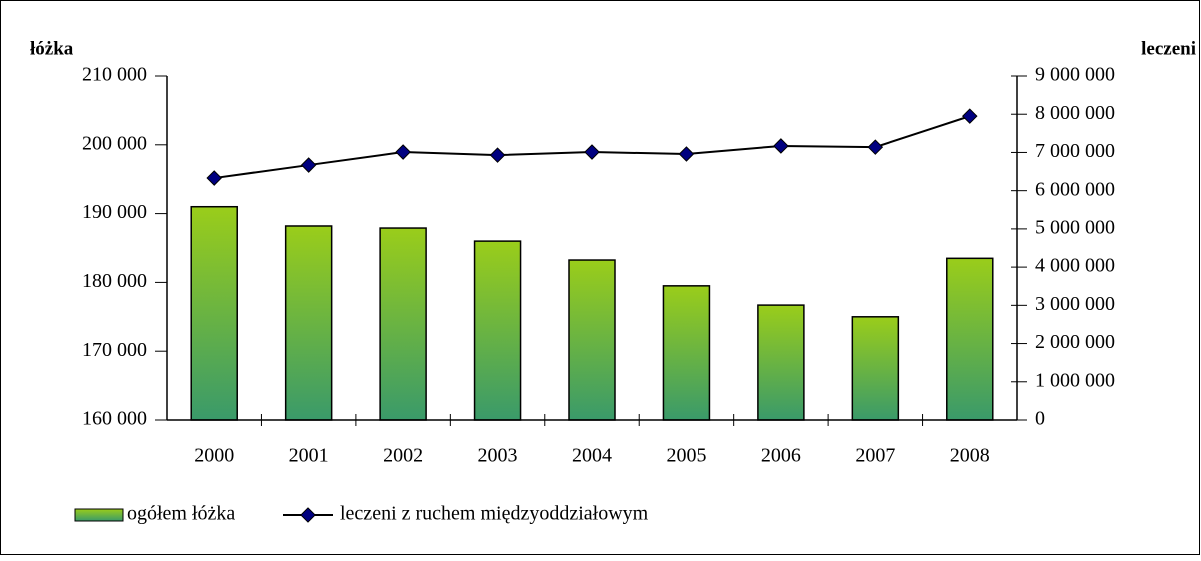 Image resolution: width=1201 pixels, height=561 pixels. Describe the element at coordinates (114, 75) in the screenshot. I see `y-tick-label: 210 000` at that location.